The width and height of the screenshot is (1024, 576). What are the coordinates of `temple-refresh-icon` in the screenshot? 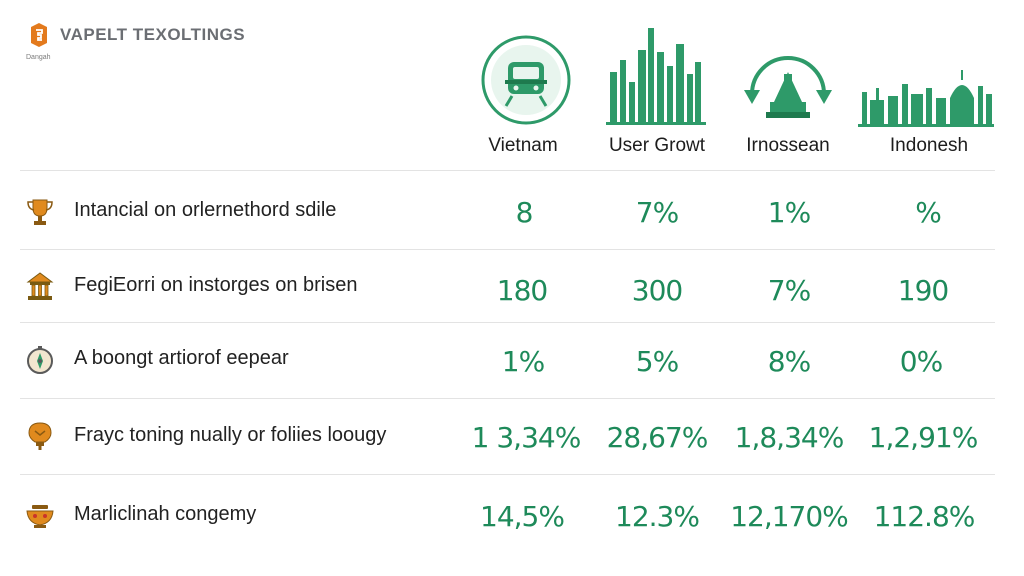 It's located at (788, 87).